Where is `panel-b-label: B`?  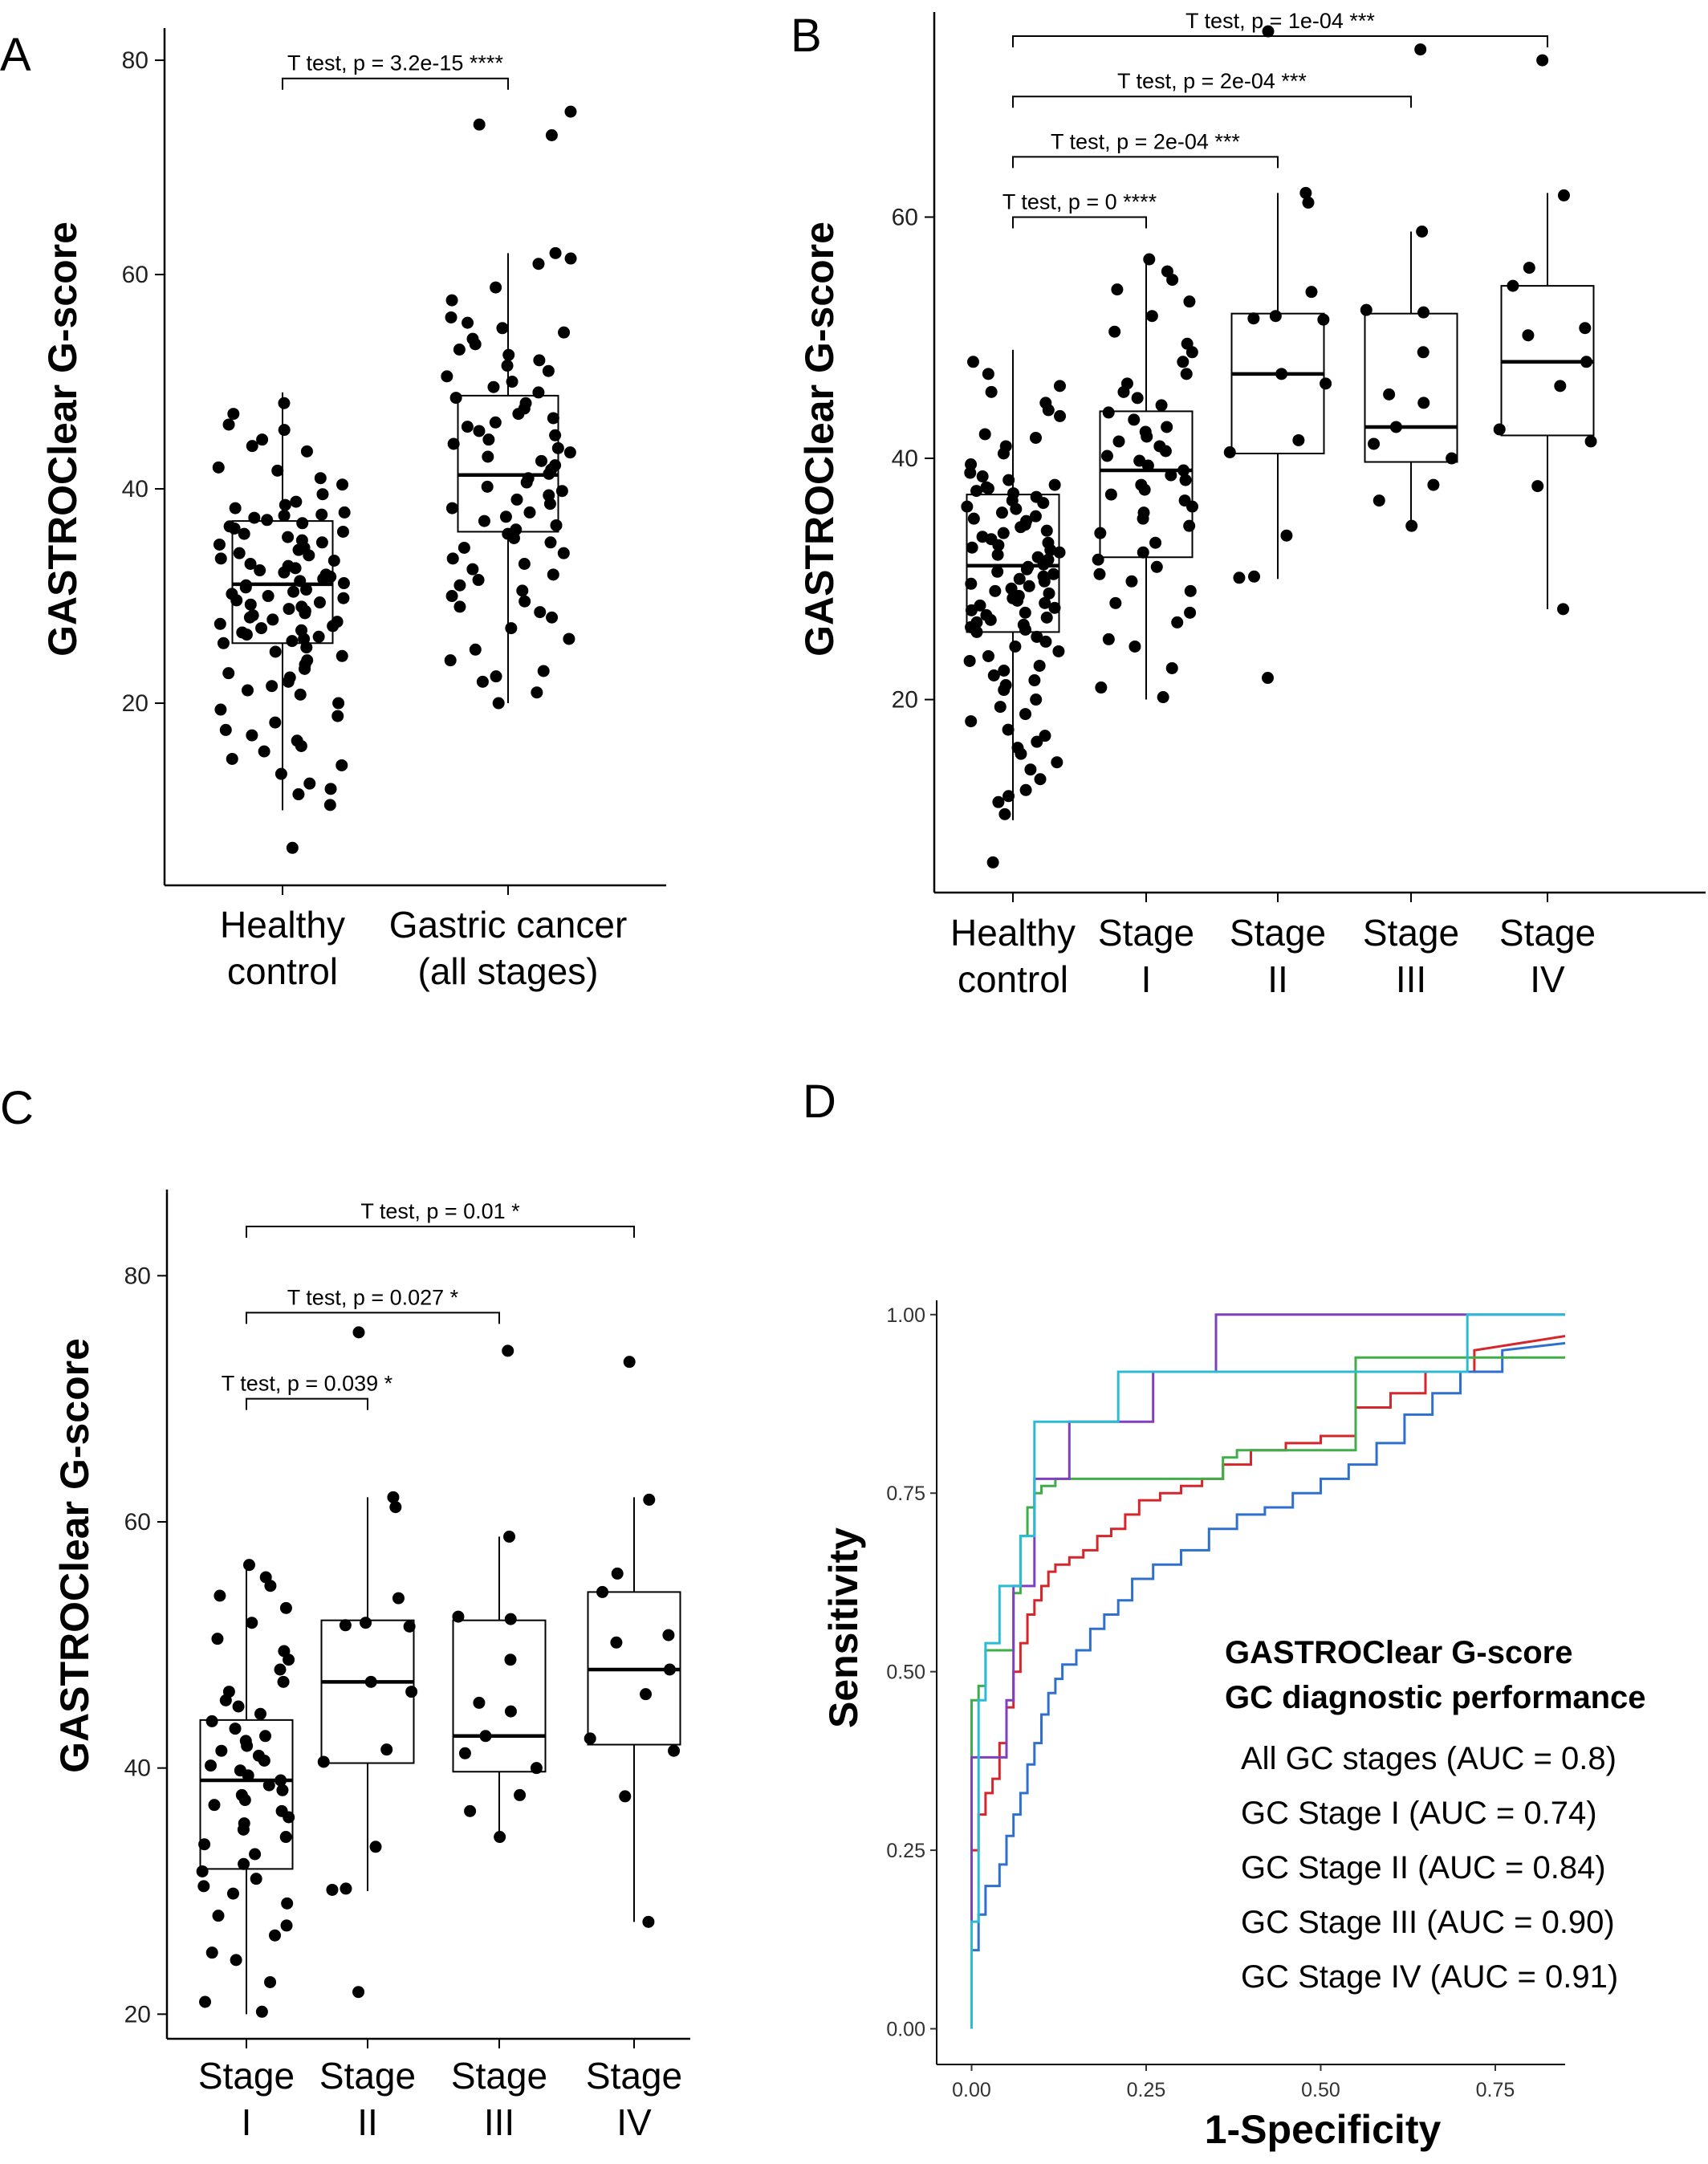
panel-b-label: B is located at coordinates (807, 36).